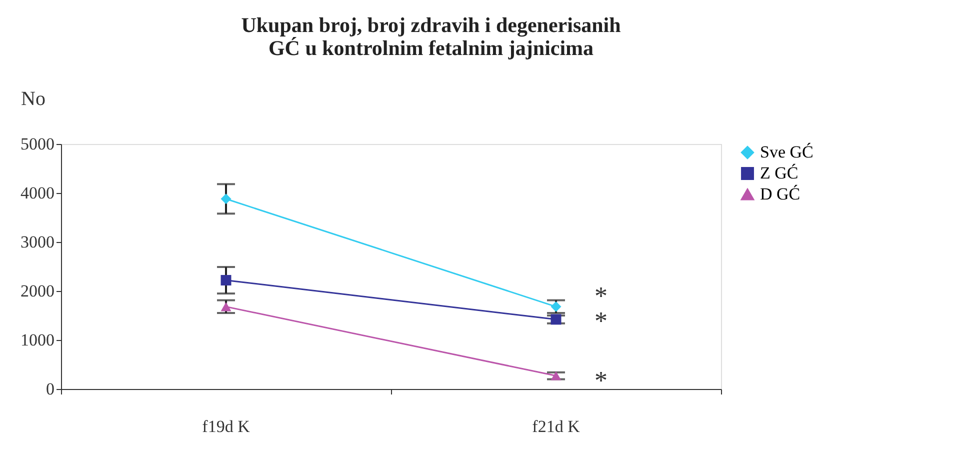 The height and width of the screenshot is (473, 958). I want to click on x-tick-label: f19d K, so click(226, 426).